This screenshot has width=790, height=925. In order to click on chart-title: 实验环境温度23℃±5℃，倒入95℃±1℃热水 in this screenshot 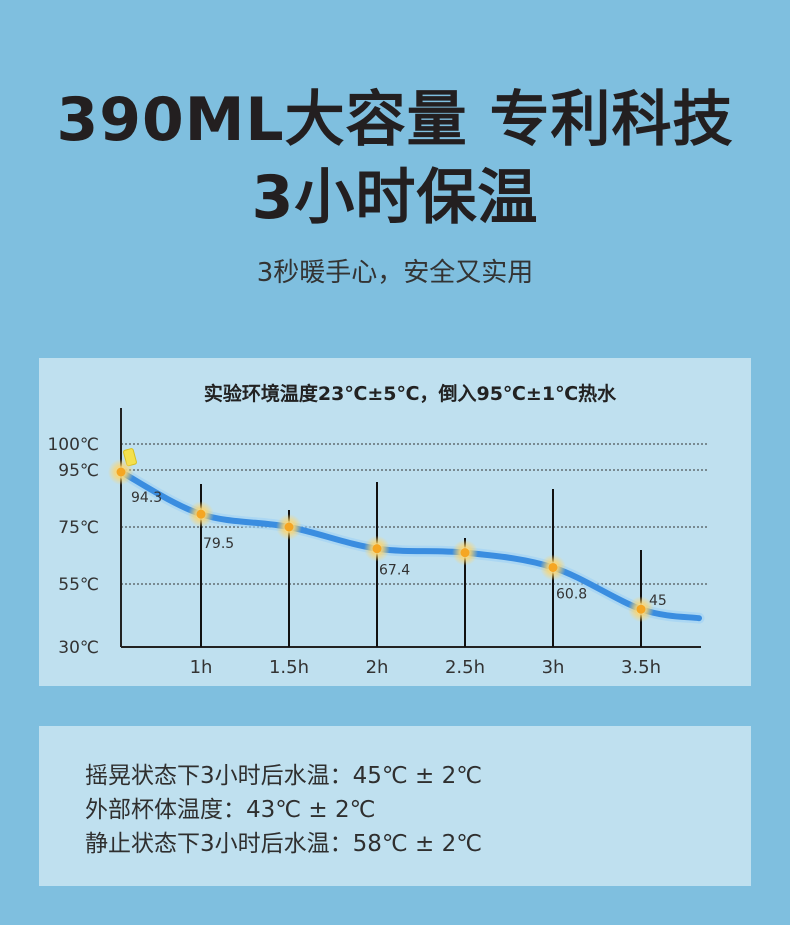, I will do `click(410, 393)`.